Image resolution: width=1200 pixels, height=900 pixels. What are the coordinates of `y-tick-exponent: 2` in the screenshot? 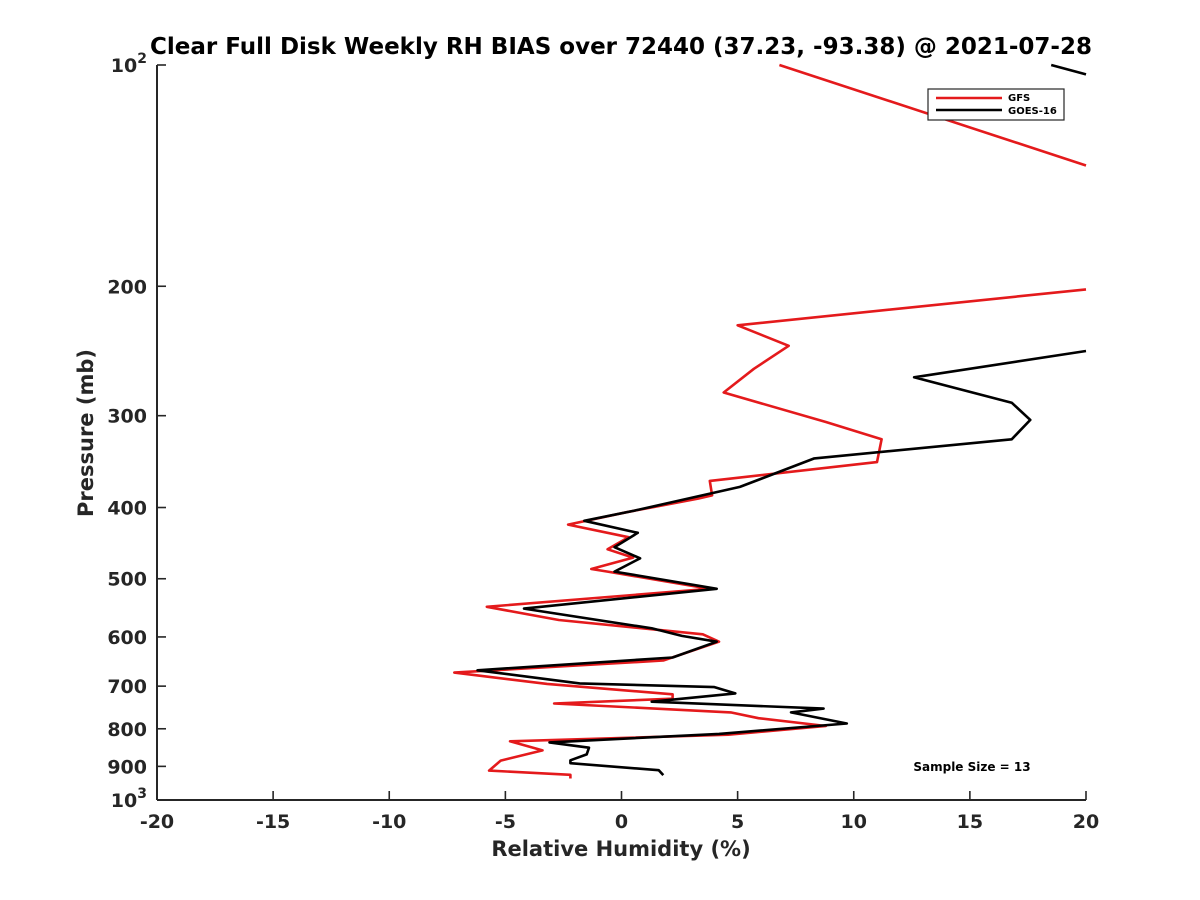 It's located at (142, 59).